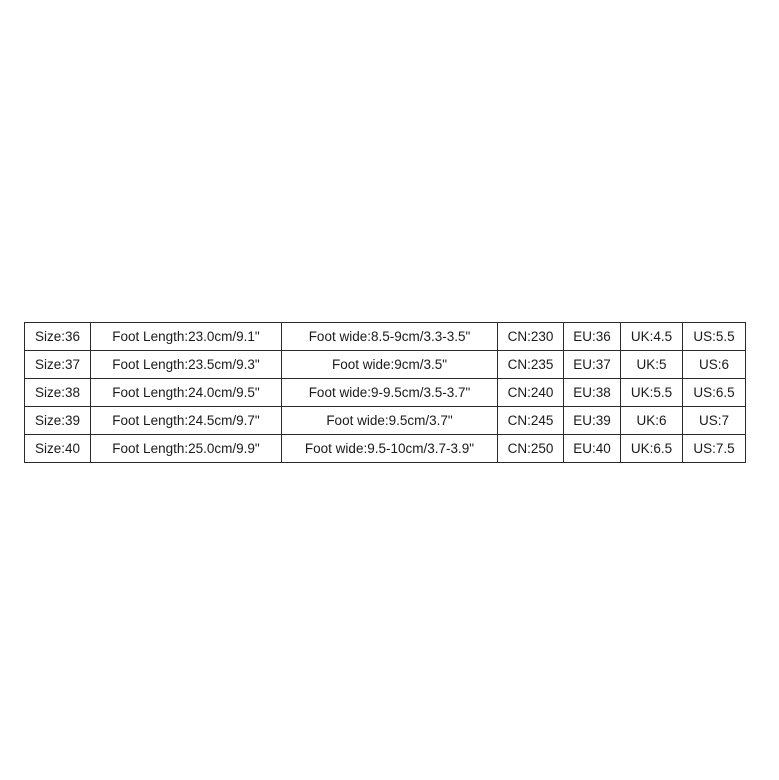 This screenshot has width=779, height=780. What do you see at coordinates (592, 448) in the screenshot?
I see `cell-eu-size: EU:40` at bounding box center [592, 448].